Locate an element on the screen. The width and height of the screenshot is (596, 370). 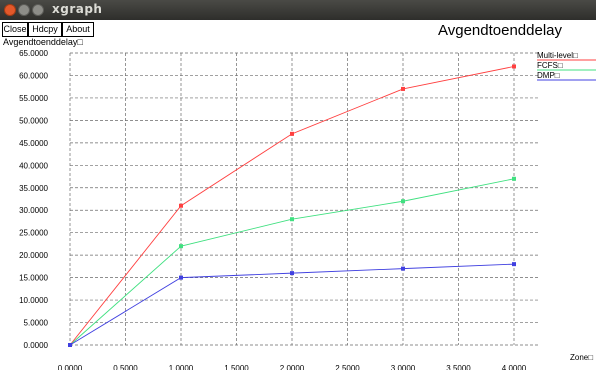
x-tick-label: 2.5000 is located at coordinates (347, 367).